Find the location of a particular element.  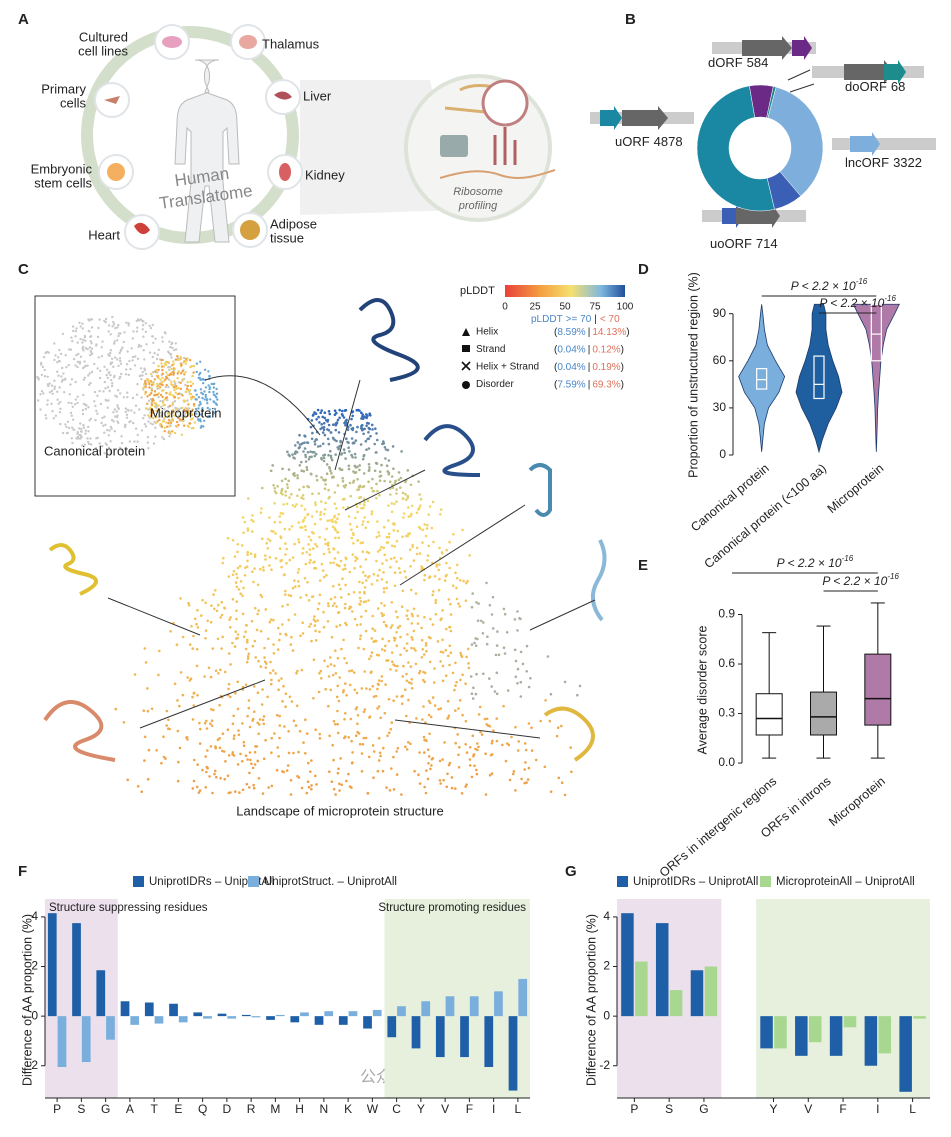

y-axis-label: Average disorder score is located at coordinates (702, 689).